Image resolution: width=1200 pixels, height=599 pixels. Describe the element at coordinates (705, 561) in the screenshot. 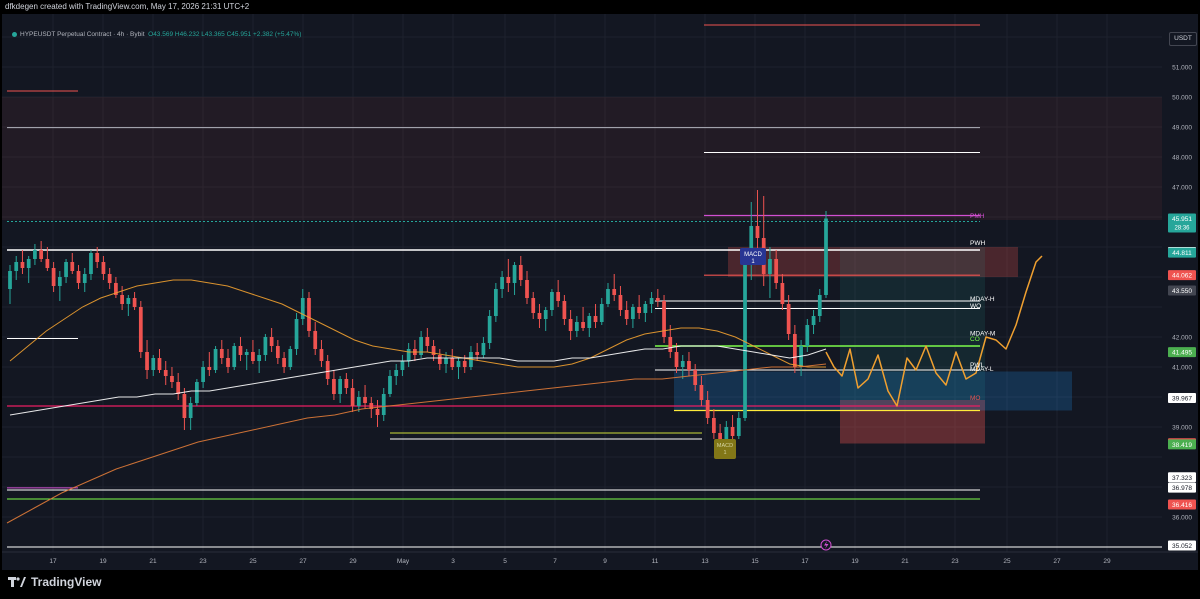

I see `time-axis-tick: 13` at that location.